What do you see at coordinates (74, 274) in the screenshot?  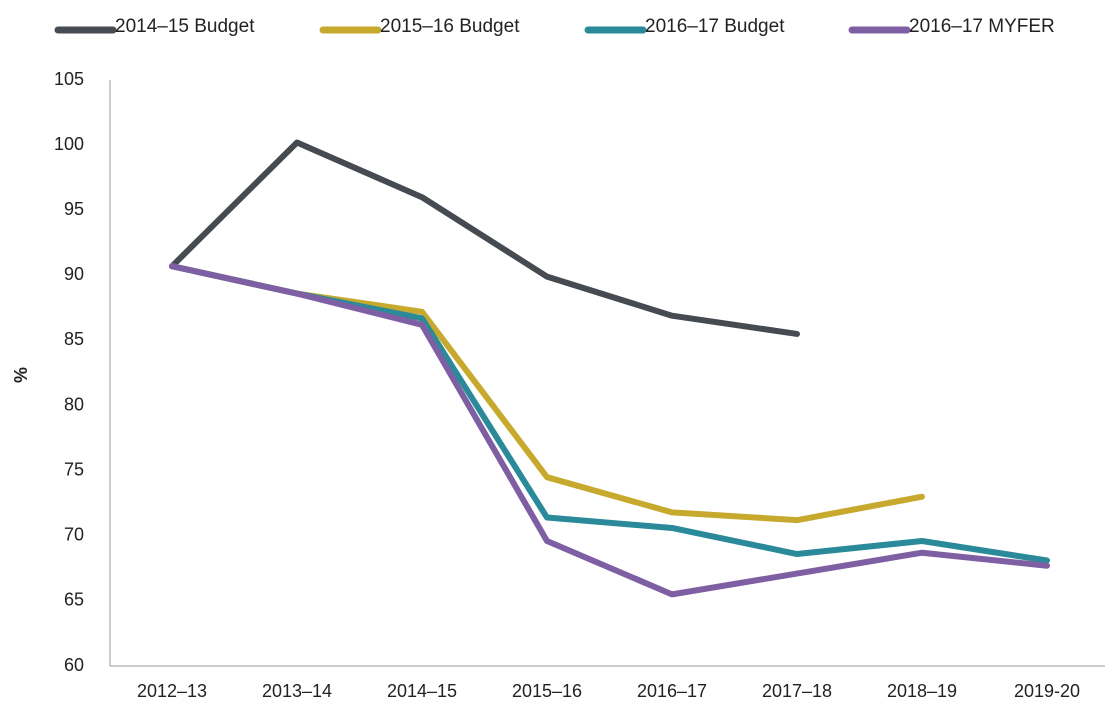 I see `y-tick-label: 90` at bounding box center [74, 274].